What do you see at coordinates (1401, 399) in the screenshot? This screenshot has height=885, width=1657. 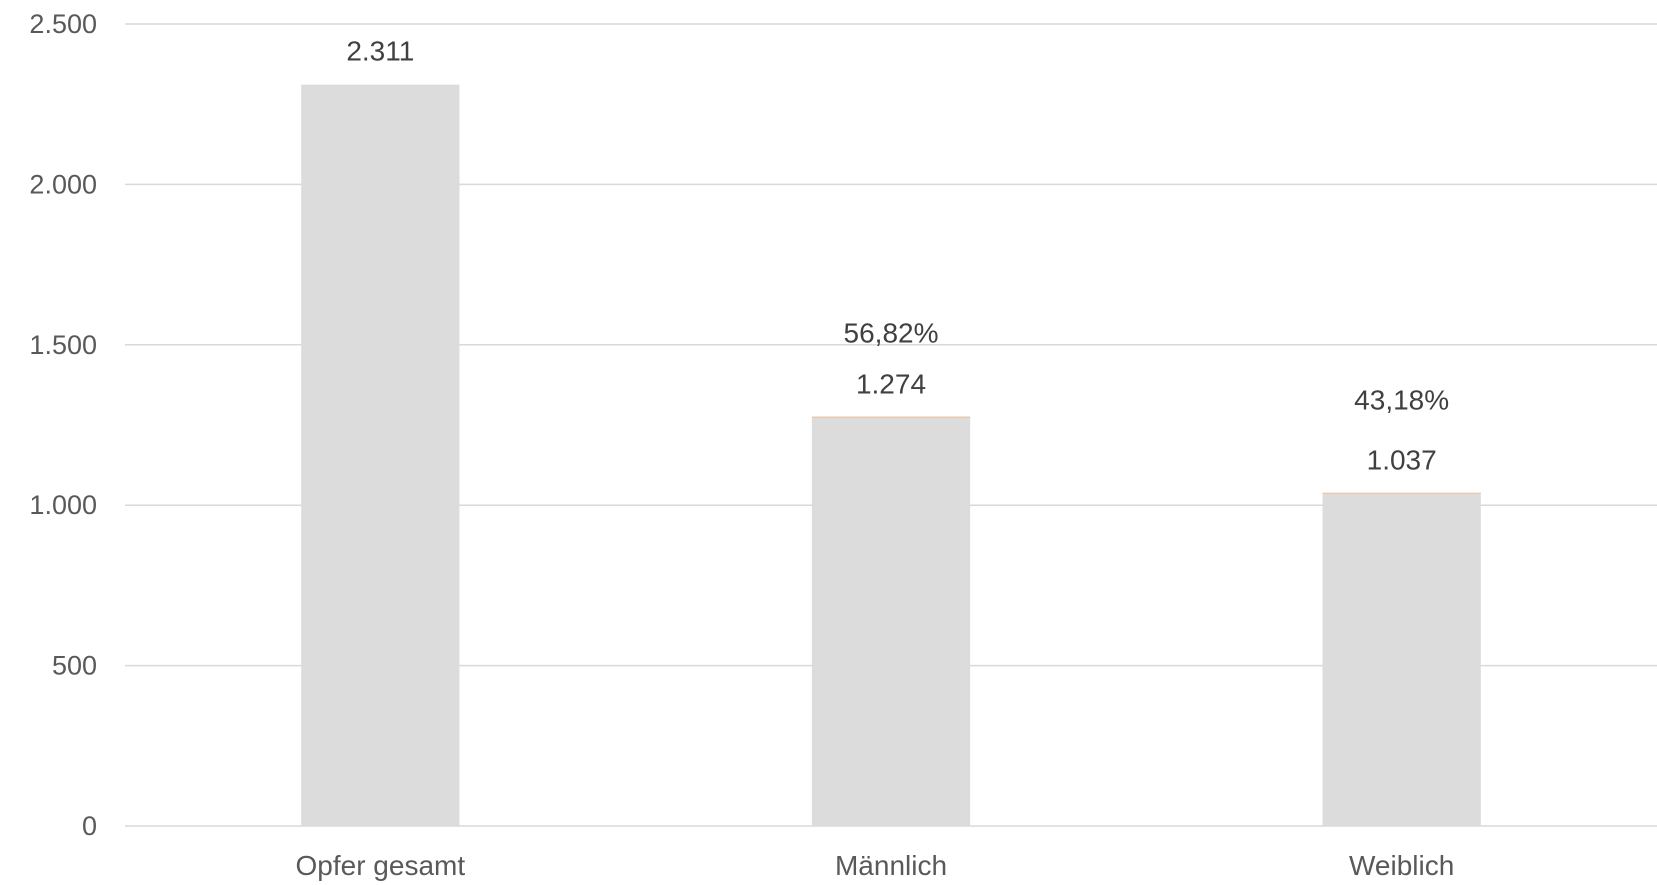 I see `percent-label: 43,18%` at bounding box center [1401, 399].